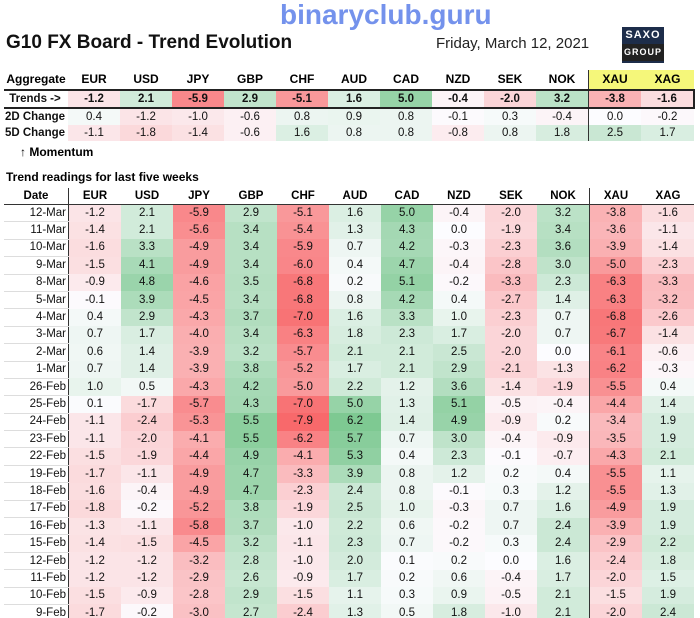 The width and height of the screenshot is (700, 618). What do you see at coordinates (407, 596) in the screenshot?
I see `value-cell-cad: 0.3` at bounding box center [407, 596].